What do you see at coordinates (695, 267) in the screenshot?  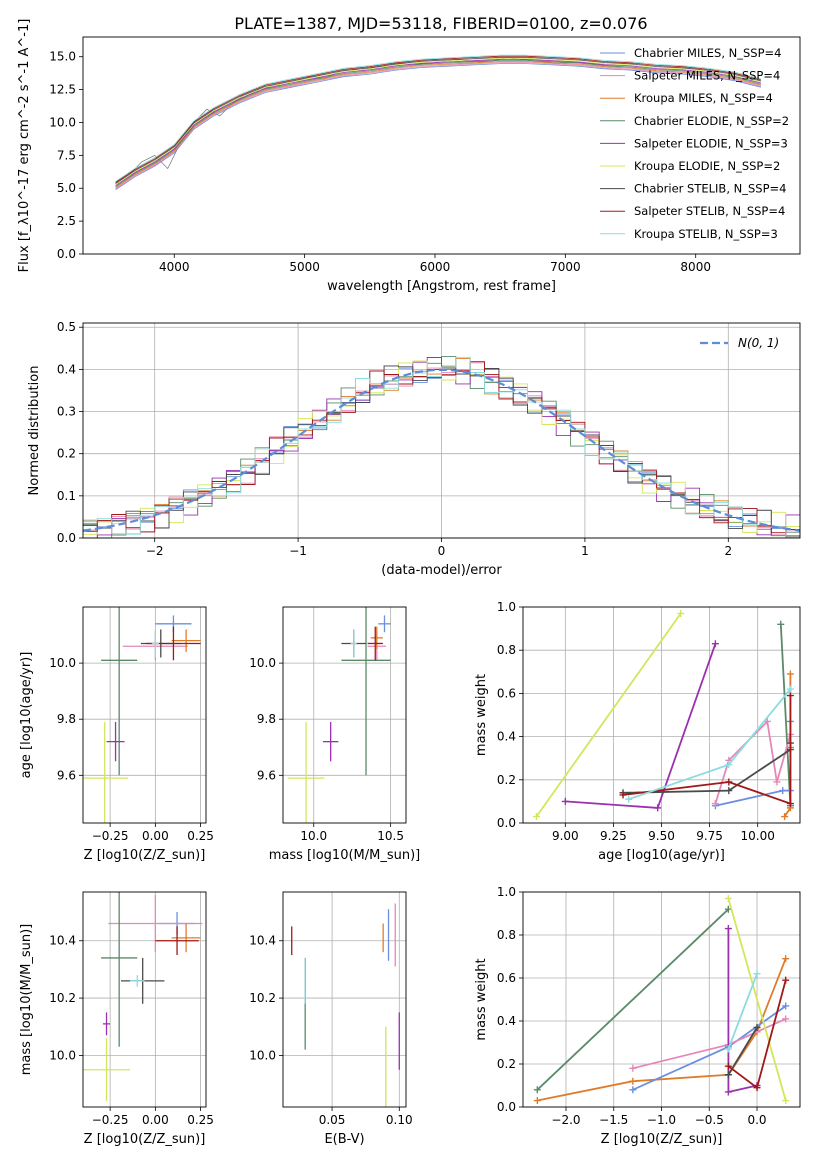 I see `x-tick-label: 8000` at bounding box center [695, 267].